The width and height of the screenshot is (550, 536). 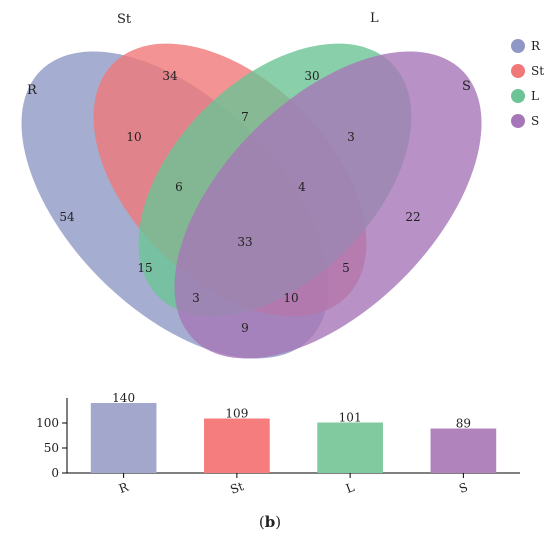 I want to click on legend-item-st: St, so click(x=527, y=71).